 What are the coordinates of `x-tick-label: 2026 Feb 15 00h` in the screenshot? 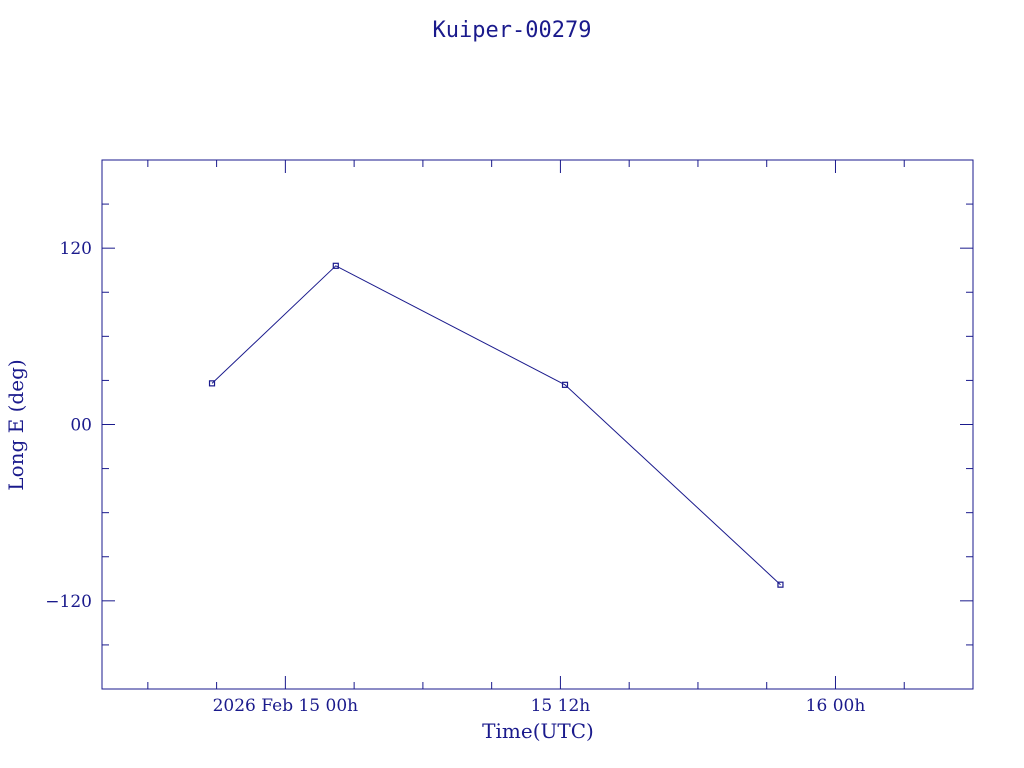 It's located at (286, 706).